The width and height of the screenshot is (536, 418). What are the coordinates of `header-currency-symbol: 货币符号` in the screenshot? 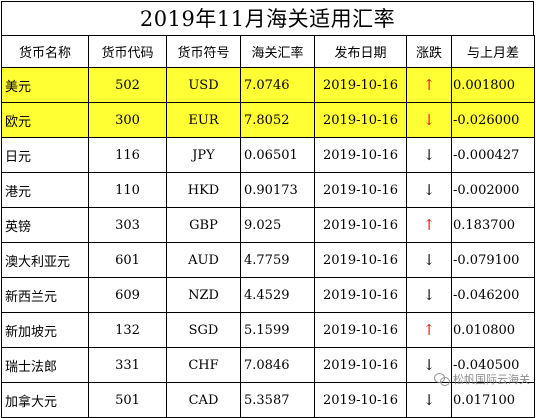 It's located at (203, 51).